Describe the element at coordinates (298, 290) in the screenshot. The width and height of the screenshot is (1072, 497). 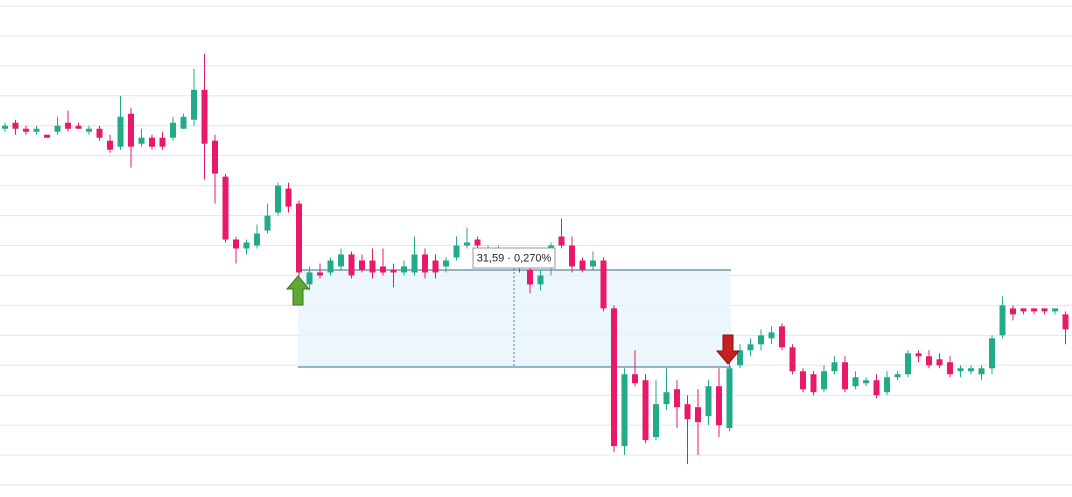
I see `buy-arrow` at that location.